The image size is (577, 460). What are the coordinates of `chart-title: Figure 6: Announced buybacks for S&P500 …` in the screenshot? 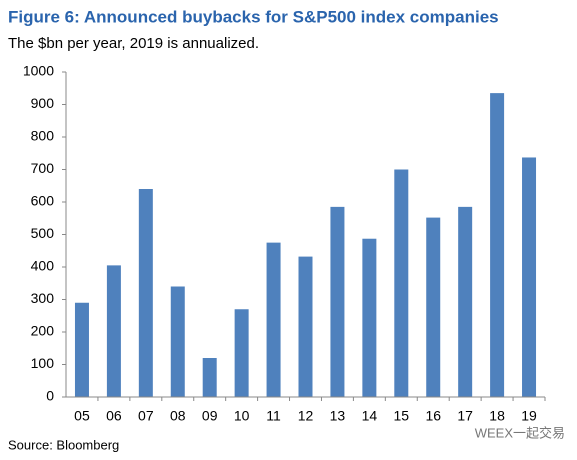 It's located at (253, 16).